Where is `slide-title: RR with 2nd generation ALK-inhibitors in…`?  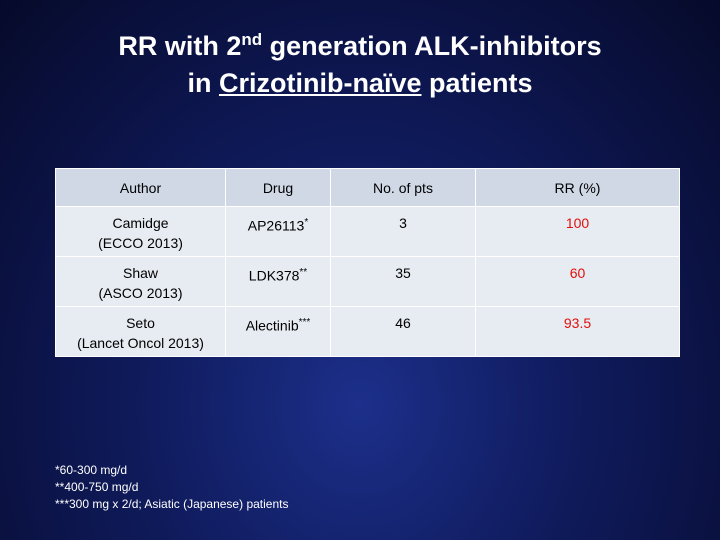 slide-title: RR with 2nd generation ALK-inhibitors in… is located at coordinates (360, 65).